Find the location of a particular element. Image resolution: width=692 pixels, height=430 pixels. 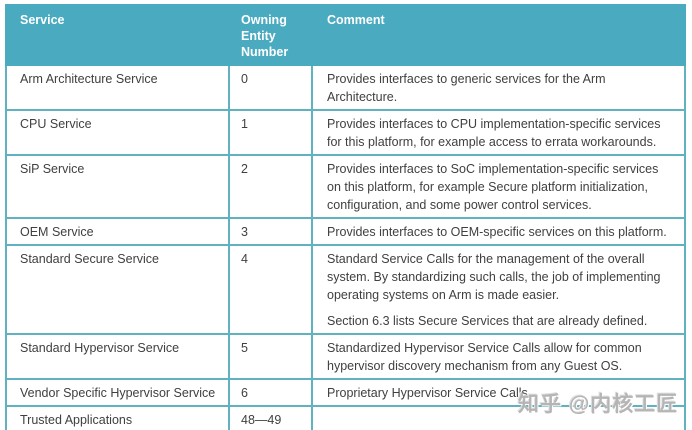

service-cell: OEM Service is located at coordinates (117, 231).